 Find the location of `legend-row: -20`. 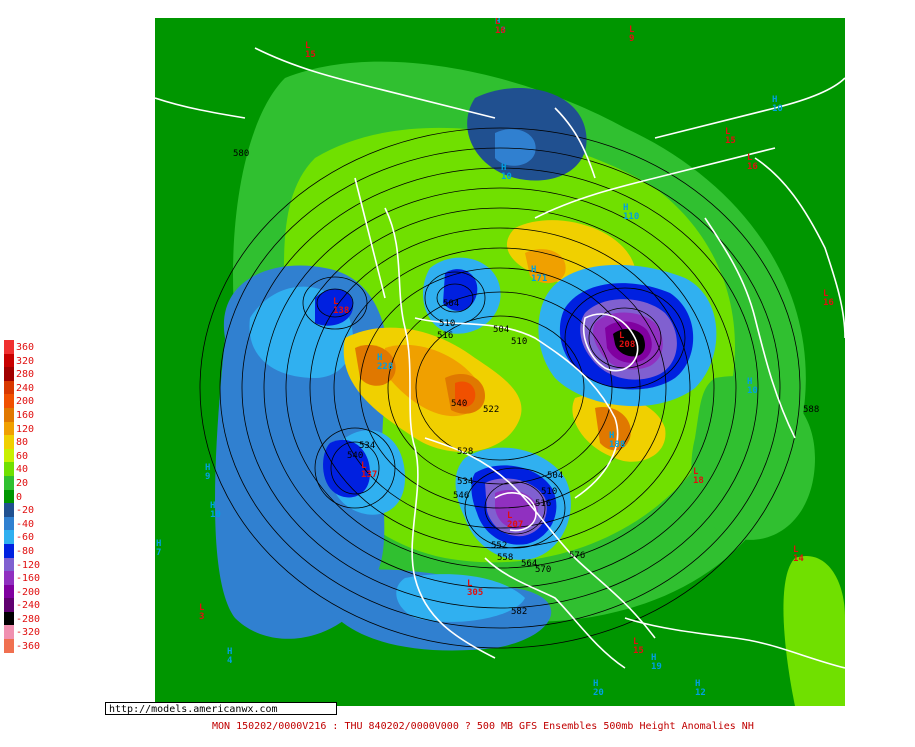

legend-row: -20 is located at coordinates (21, 510).